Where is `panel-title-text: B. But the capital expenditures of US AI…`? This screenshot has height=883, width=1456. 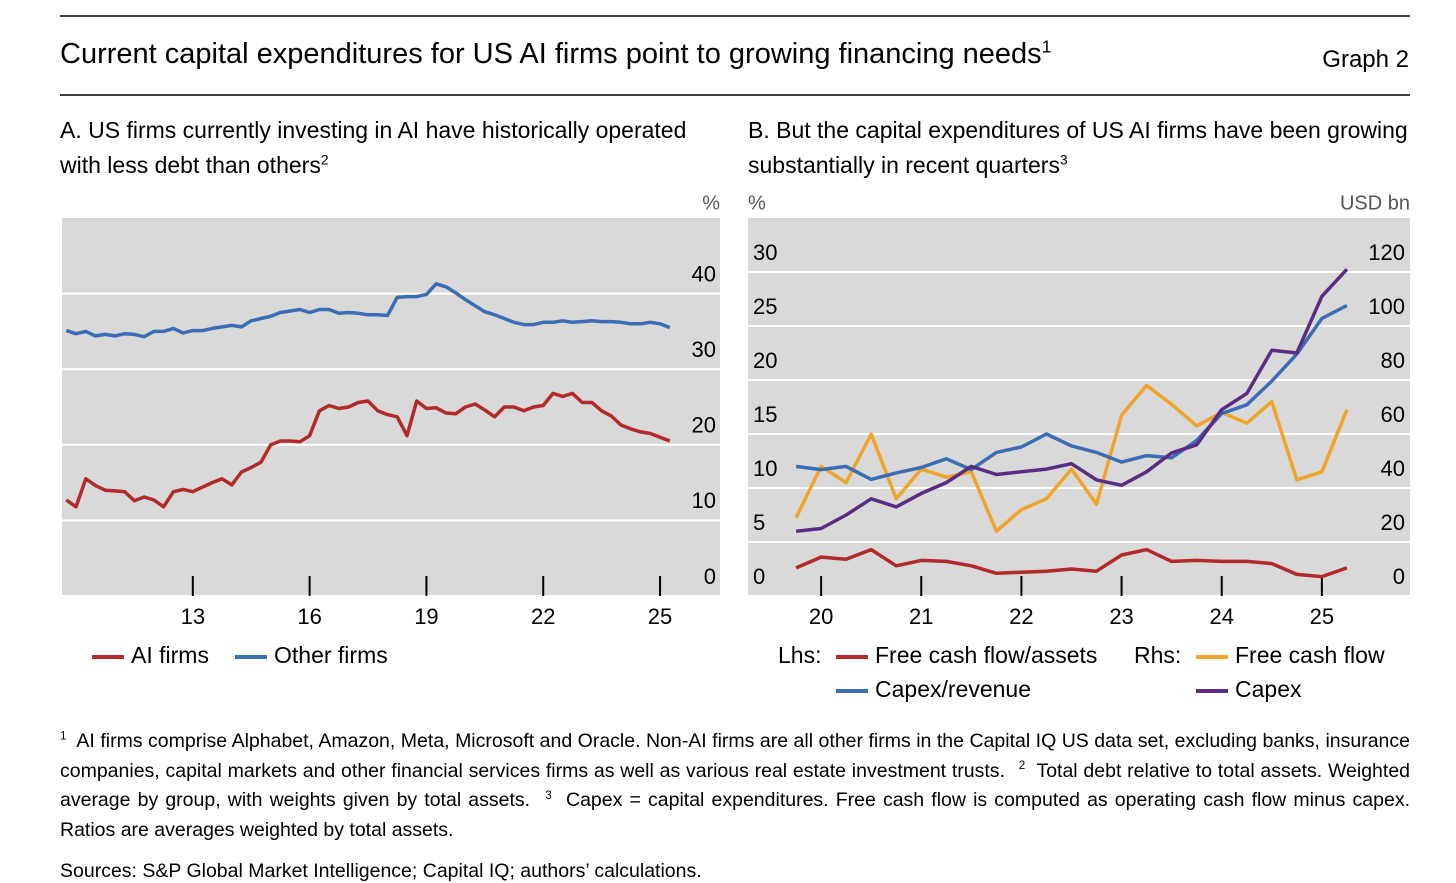
panel-title-text: B. But the capital expenditures of US AI… is located at coordinates (1078, 147).